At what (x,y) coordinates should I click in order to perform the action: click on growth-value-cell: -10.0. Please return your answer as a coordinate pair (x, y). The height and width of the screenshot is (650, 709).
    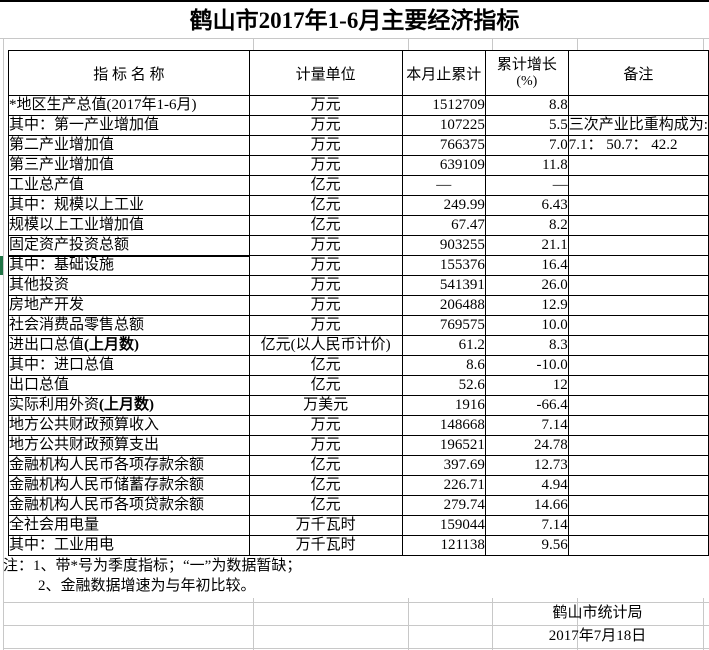
    Looking at the image, I should click on (526, 365).